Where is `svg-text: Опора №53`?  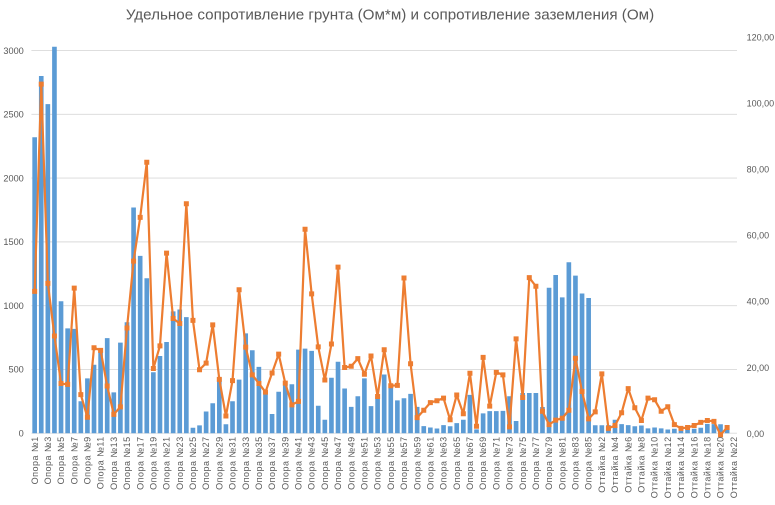
svg-text: Опора №53 is located at coordinates (378, 463).